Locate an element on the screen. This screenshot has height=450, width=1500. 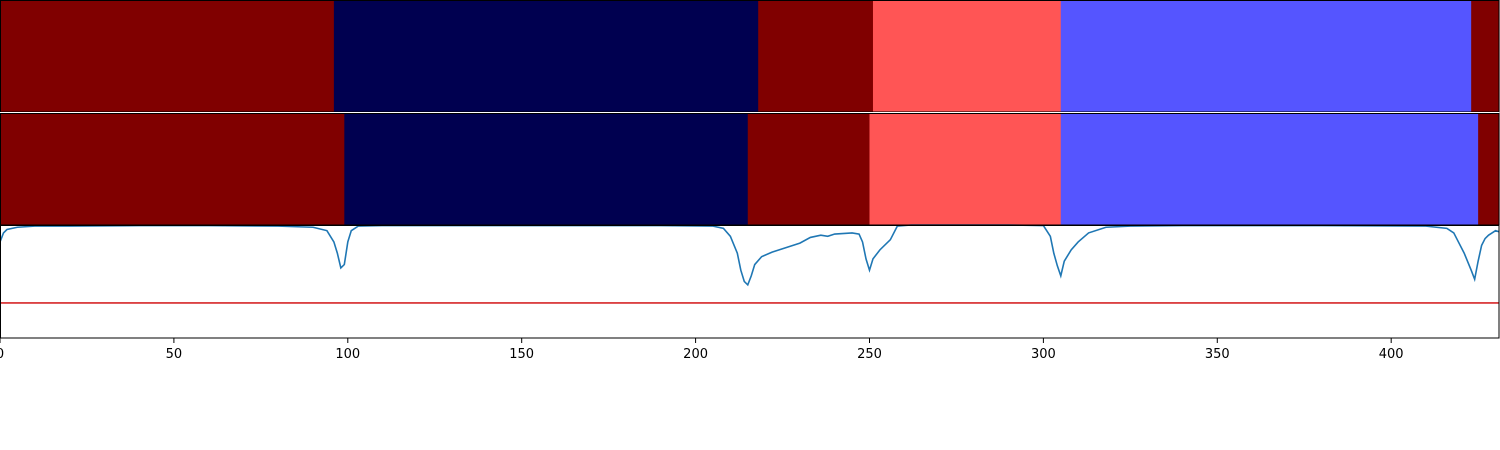
x-axis: 0 50 100 150 200 250 300 350 400 is located at coordinates (702, 350).